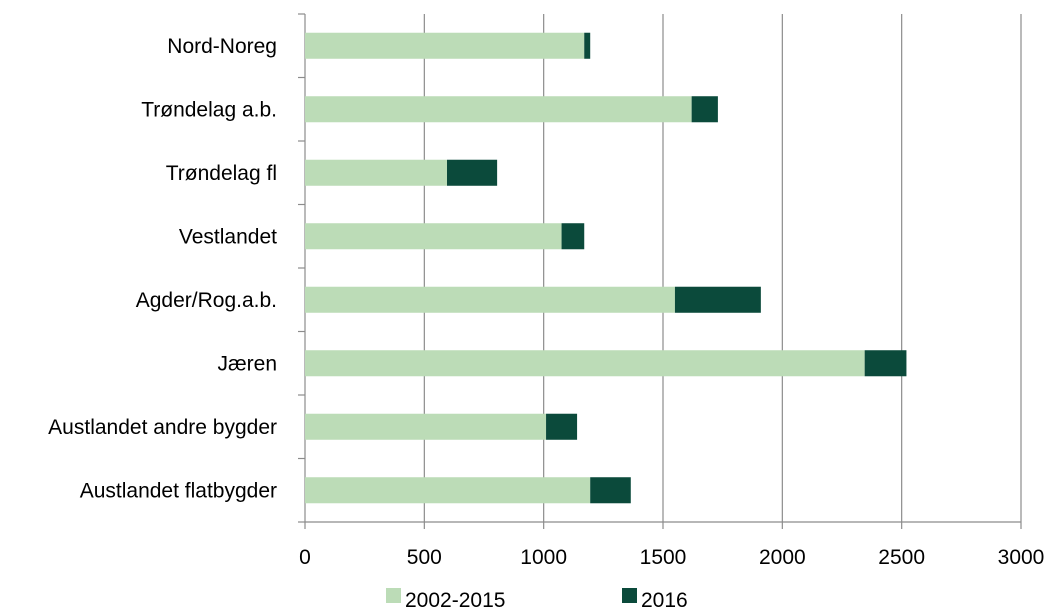  Describe the element at coordinates (228, 236) in the screenshot. I see `category-label-3: Vestlandet` at that location.